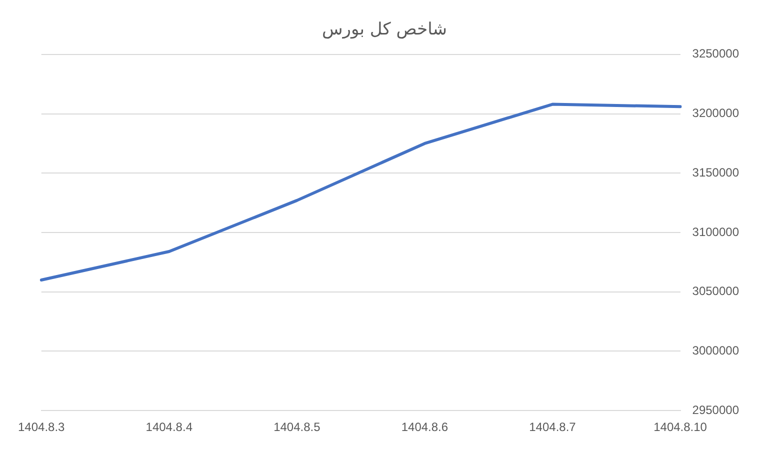 The height and width of the screenshot is (457, 767). I want to click on x-tick-label: 1404.8.6, so click(424, 427).